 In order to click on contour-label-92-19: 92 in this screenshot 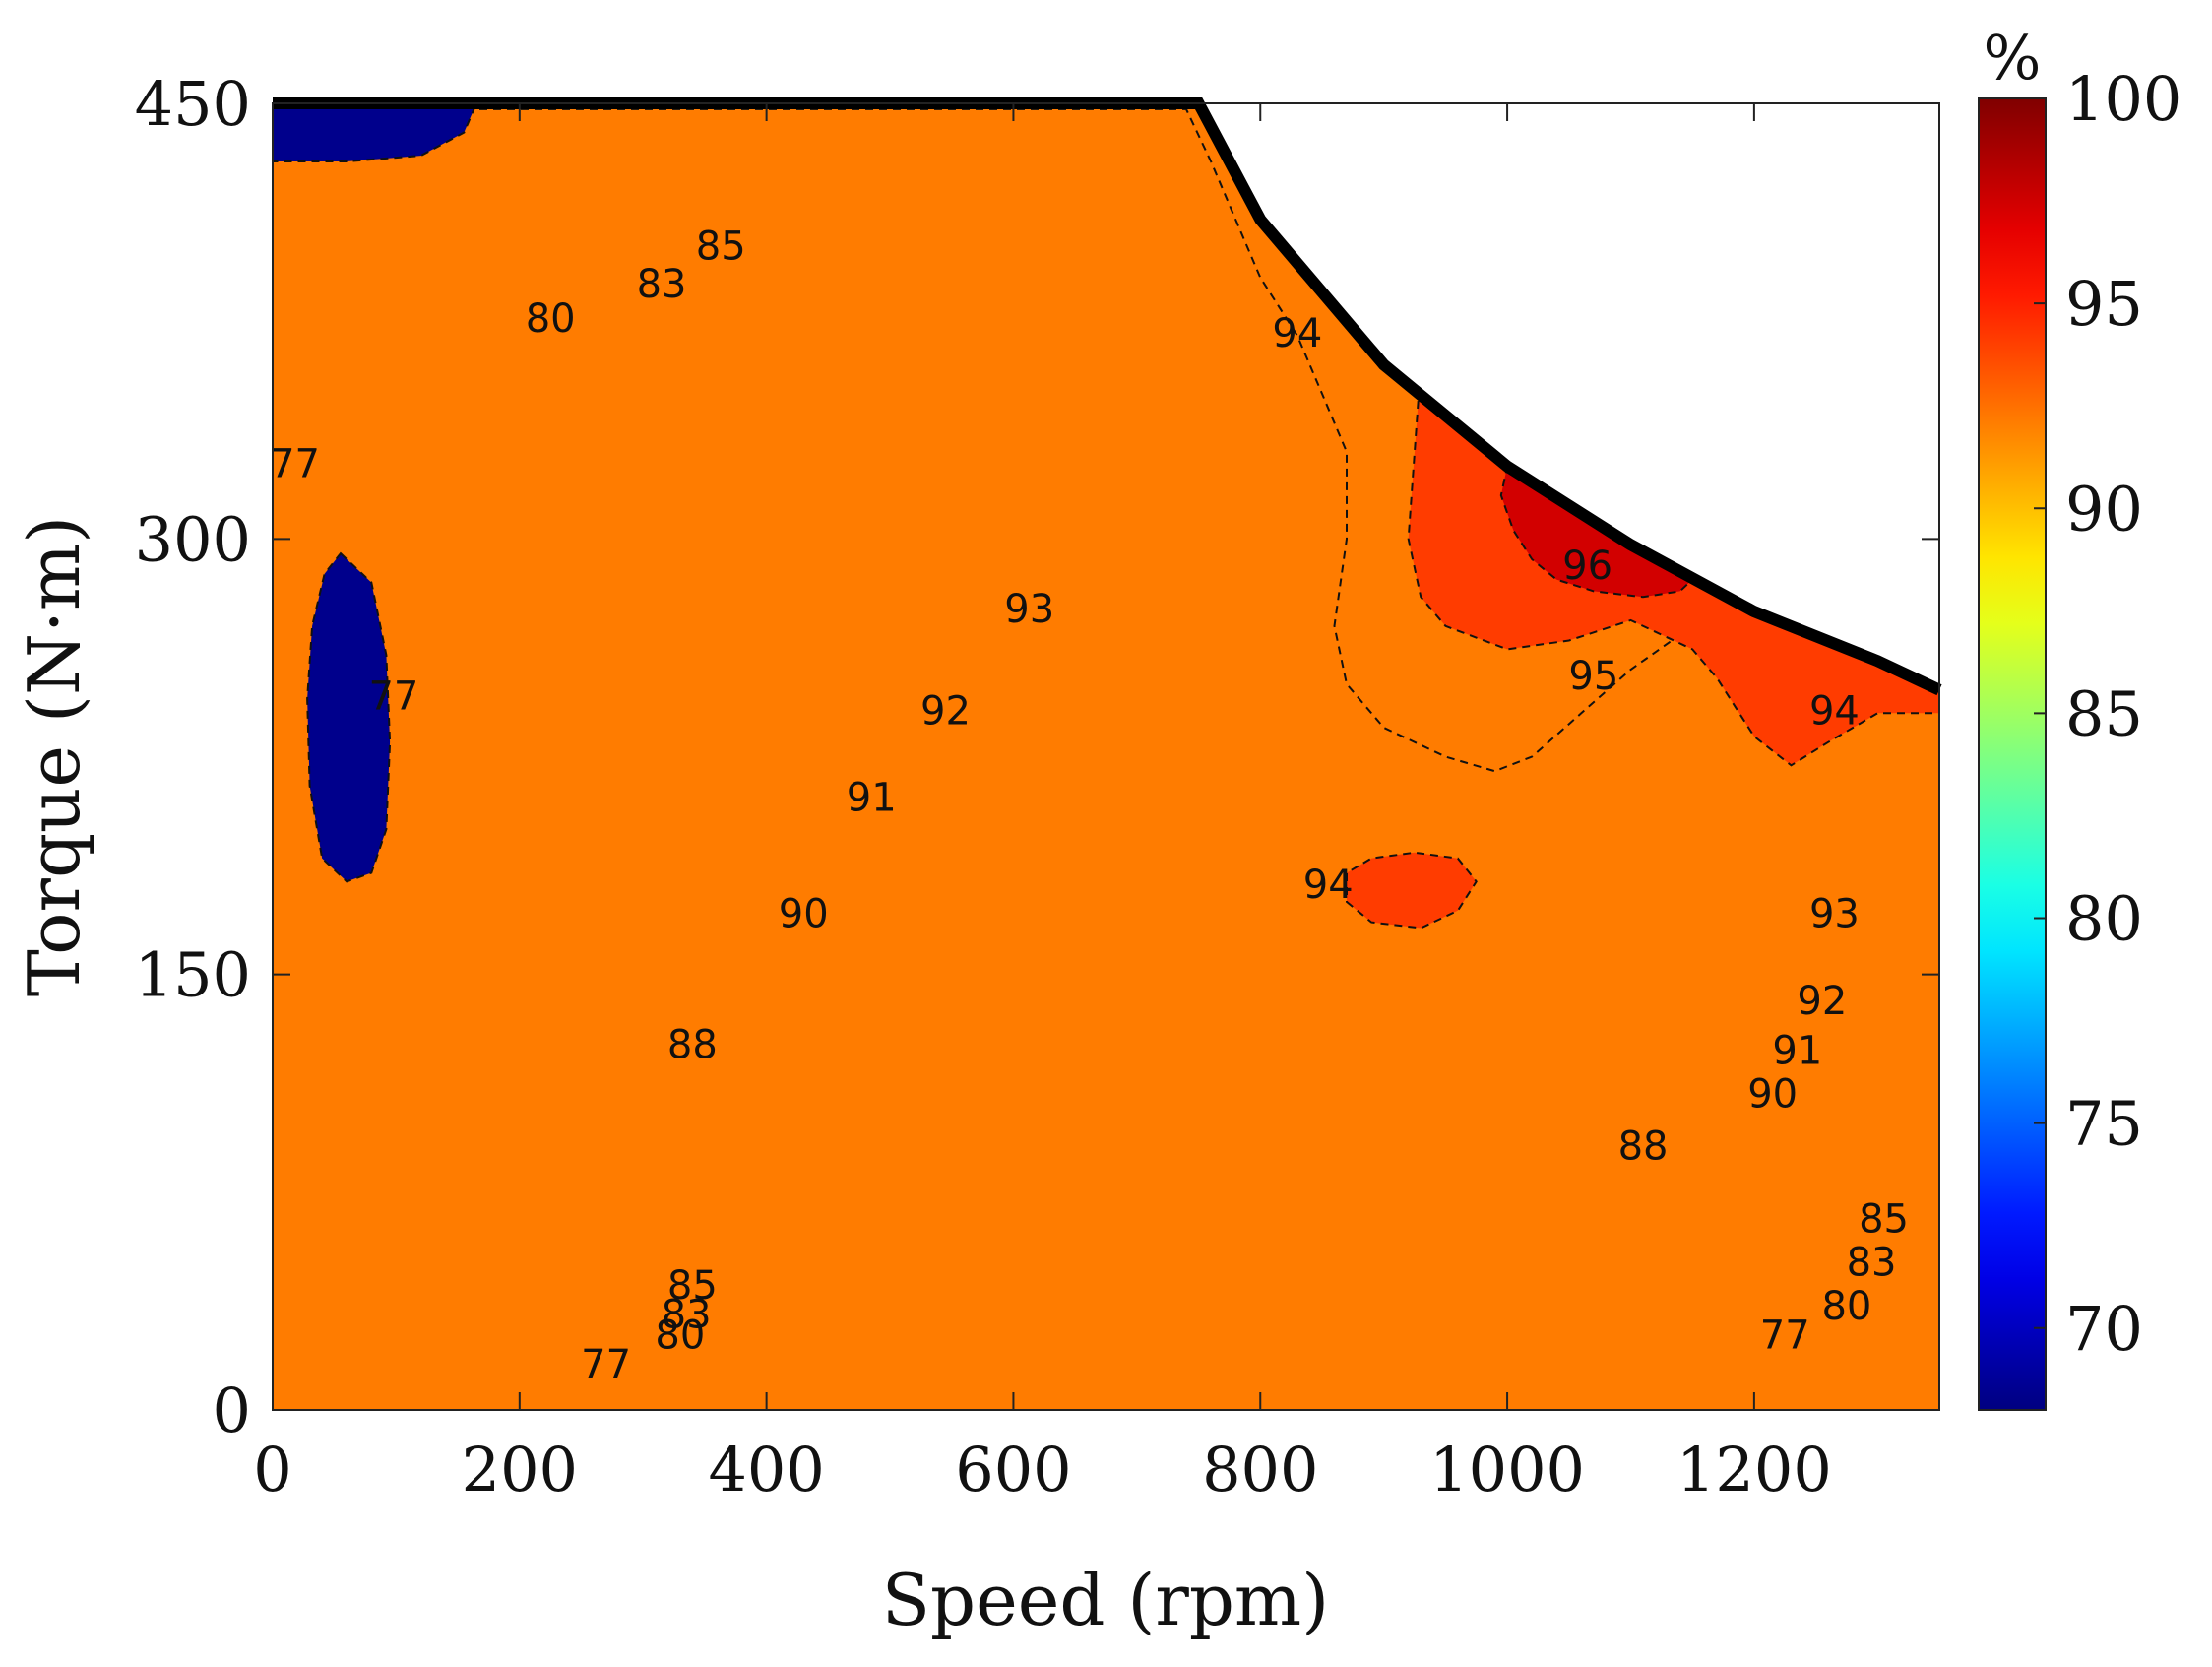, I will do `click(946, 711)`.